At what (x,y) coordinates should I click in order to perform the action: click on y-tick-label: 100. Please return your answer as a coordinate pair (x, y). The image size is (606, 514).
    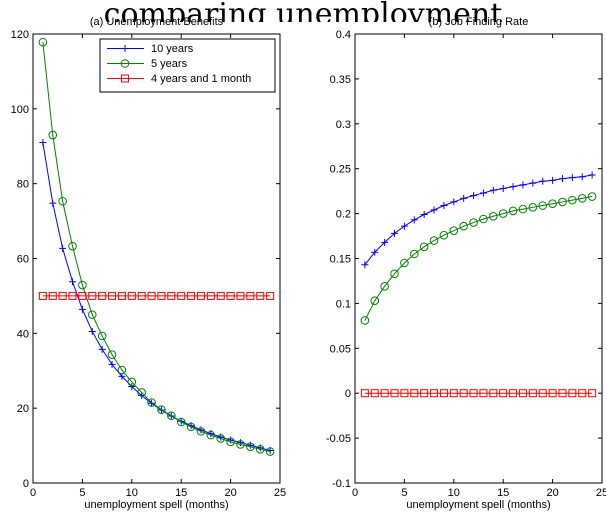
    Looking at the image, I should click on (20, 110).